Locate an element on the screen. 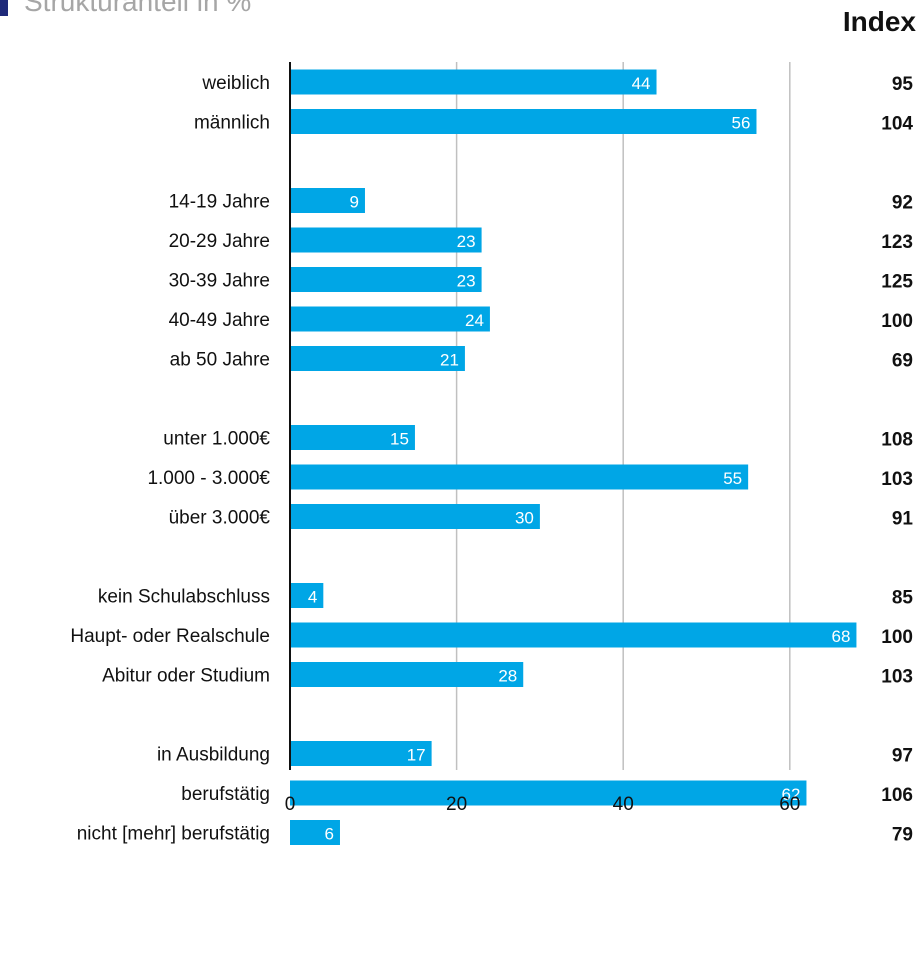 Image resolution: width=922 pixels, height=953 pixels. chart-title: Strukturanteil in % is located at coordinates (138, 8).